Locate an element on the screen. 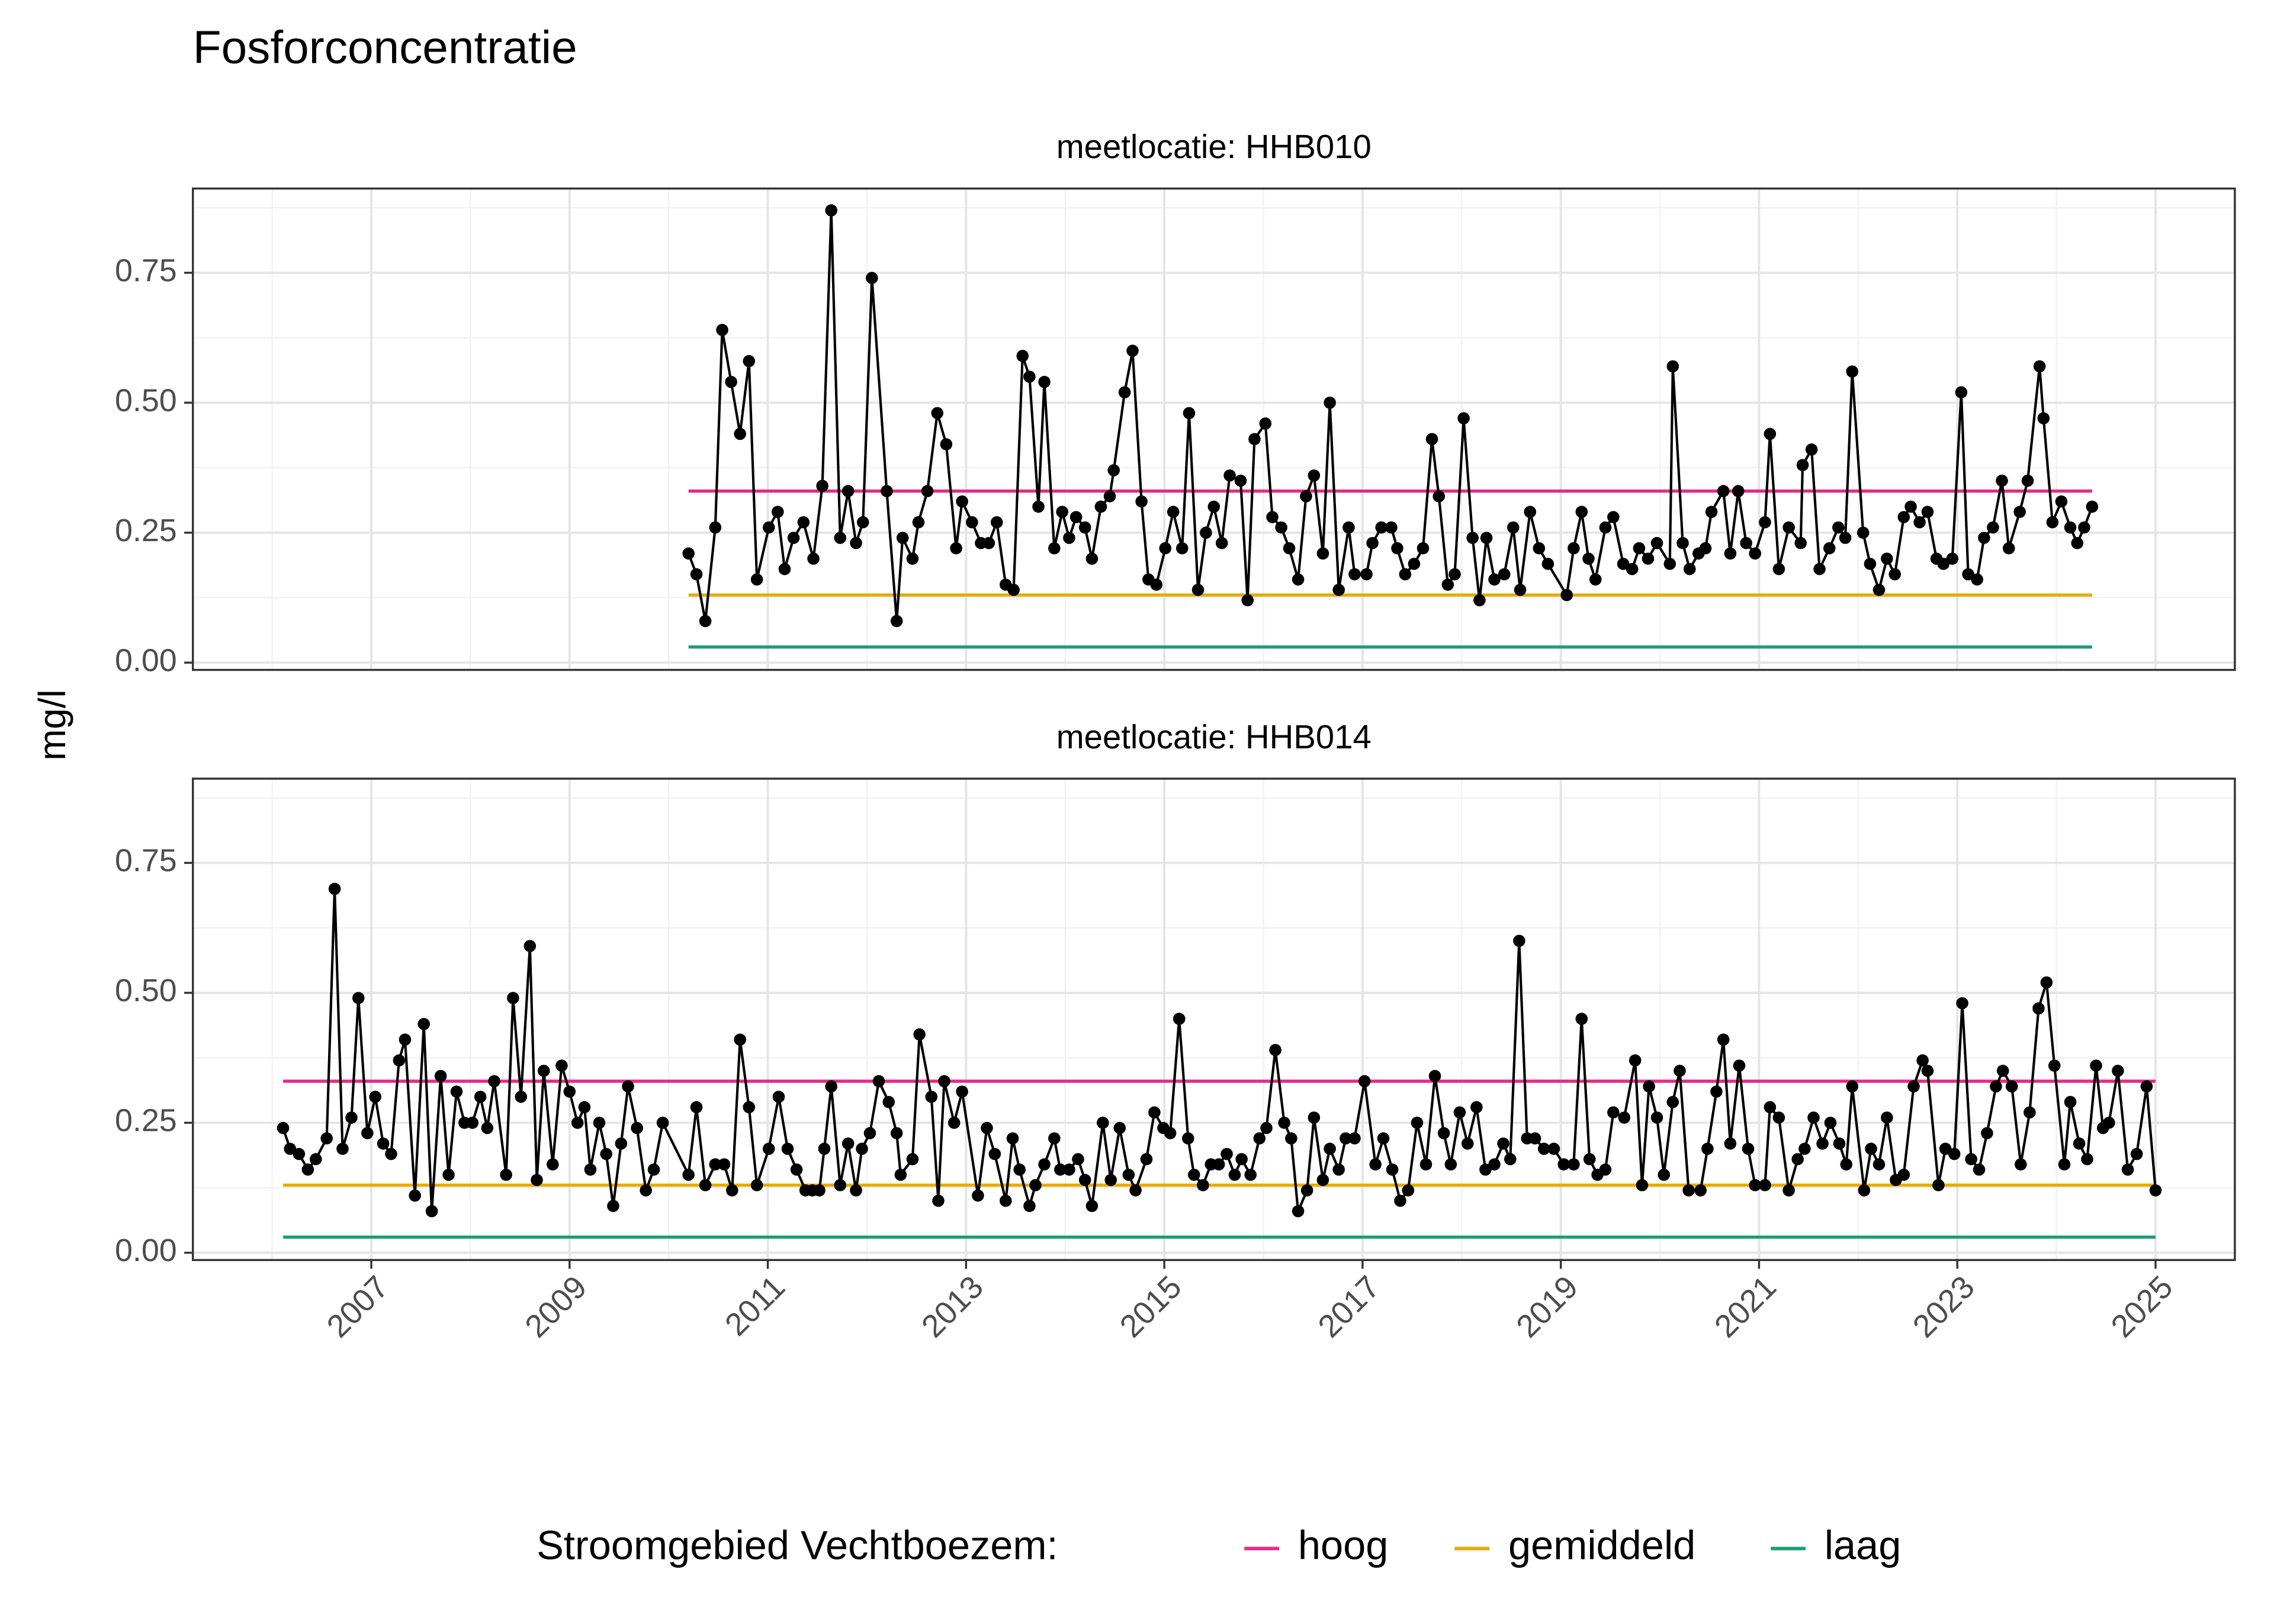 This screenshot has height=1624, width=2274. x-tick-label: 2019 is located at coordinates (1547, 1307).